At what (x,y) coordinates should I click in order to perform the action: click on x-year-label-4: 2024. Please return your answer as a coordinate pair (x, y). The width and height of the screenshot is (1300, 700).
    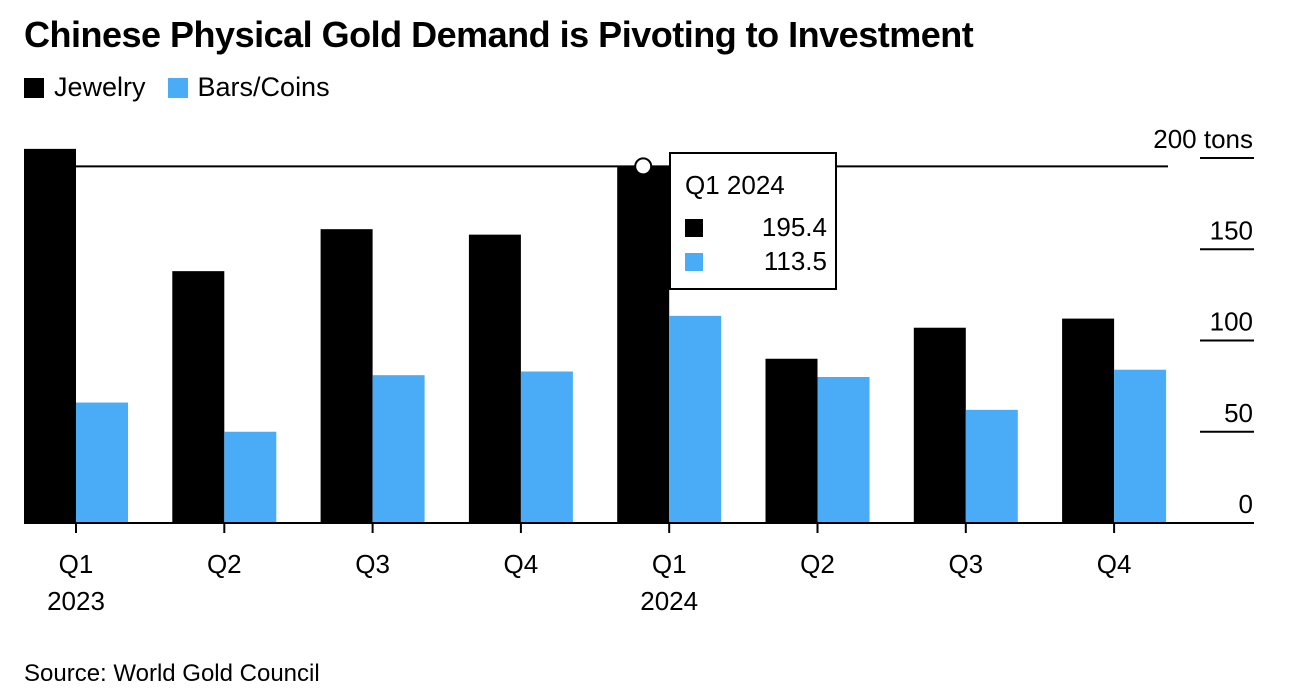
    Looking at the image, I should click on (669, 601).